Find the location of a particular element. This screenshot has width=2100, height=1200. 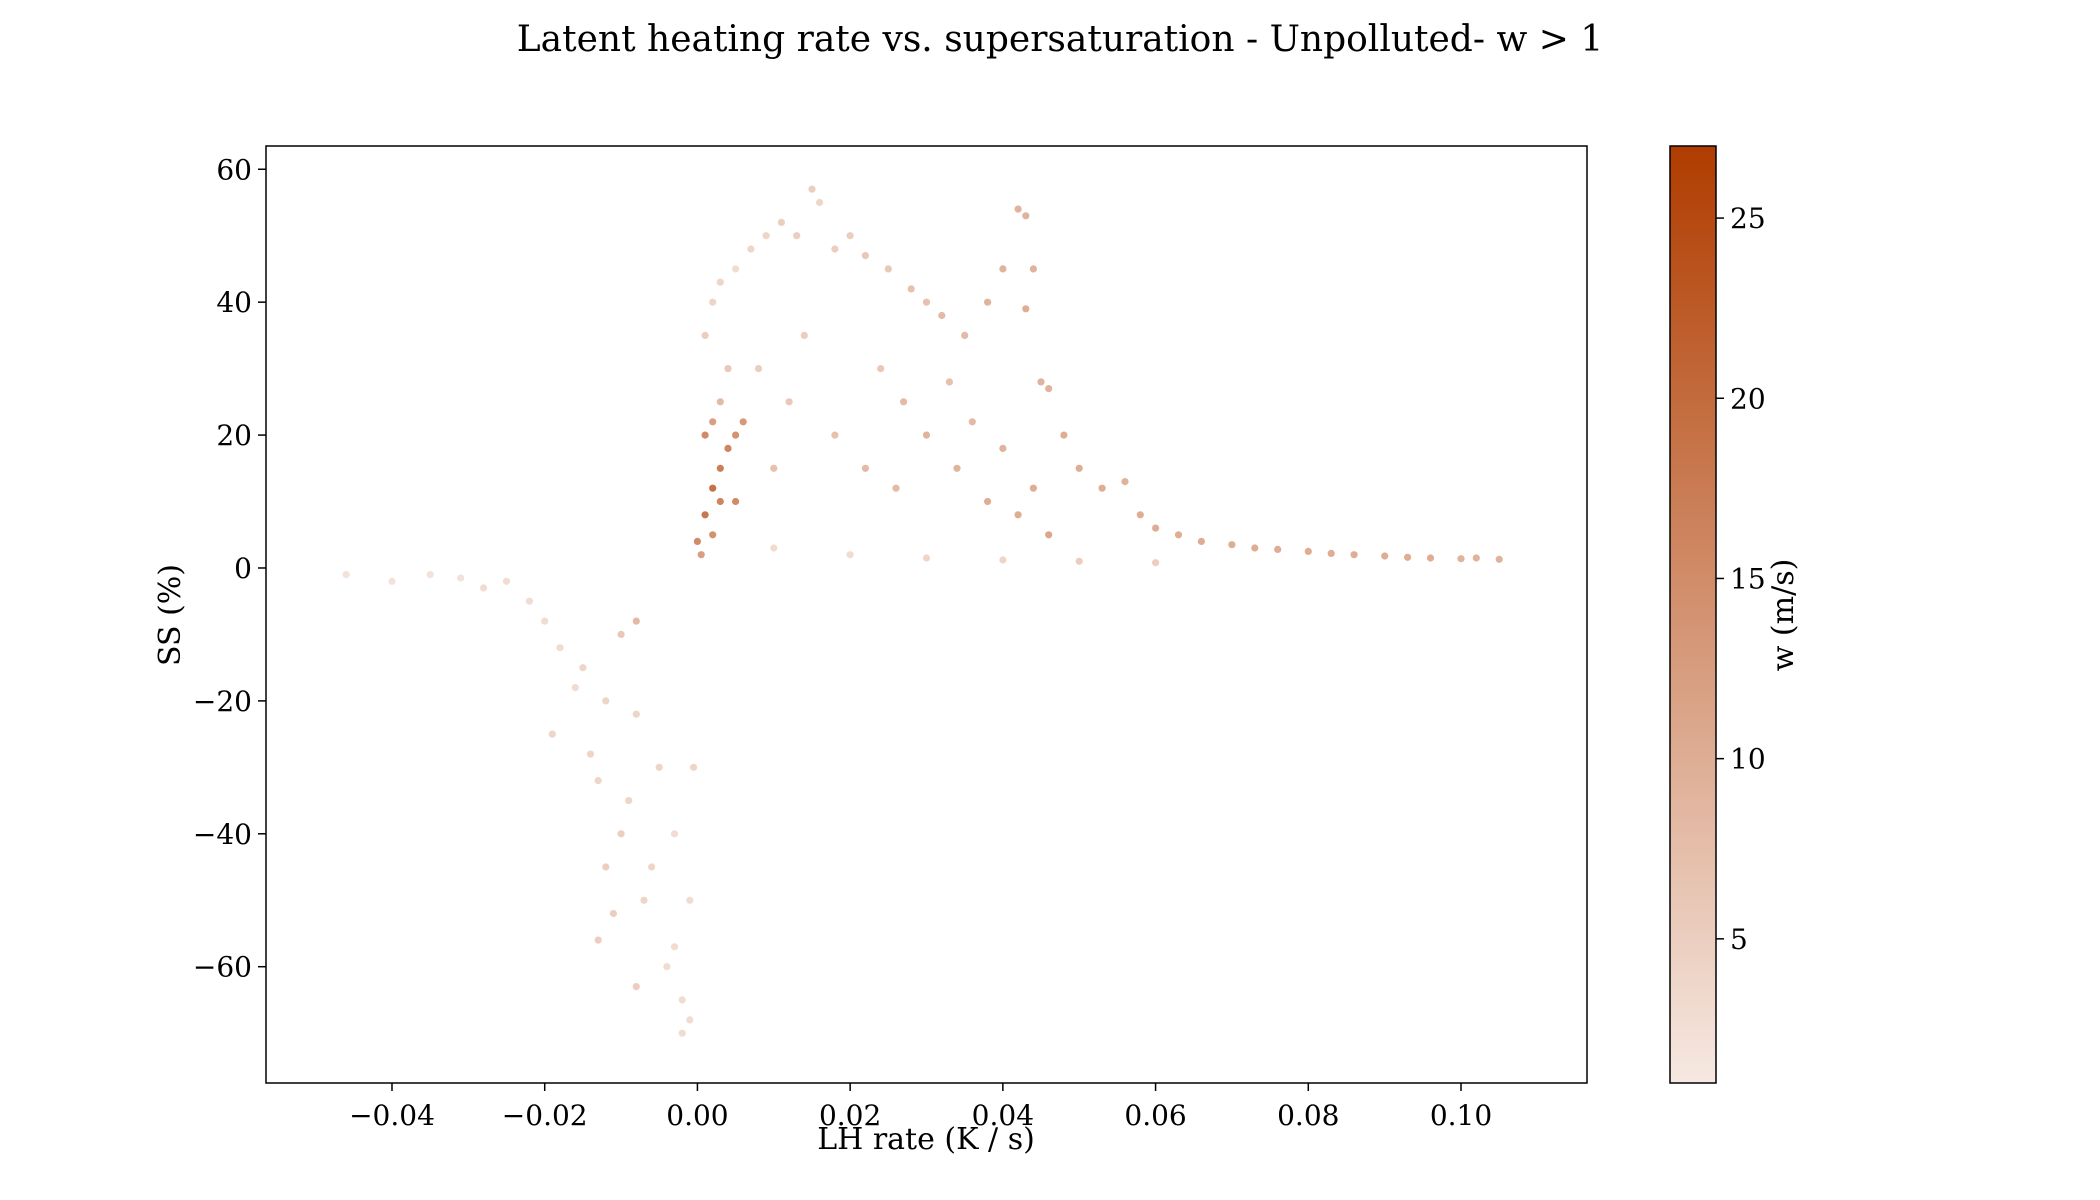

colorbar-label: w (m/s) is located at coordinates (1783, 615).